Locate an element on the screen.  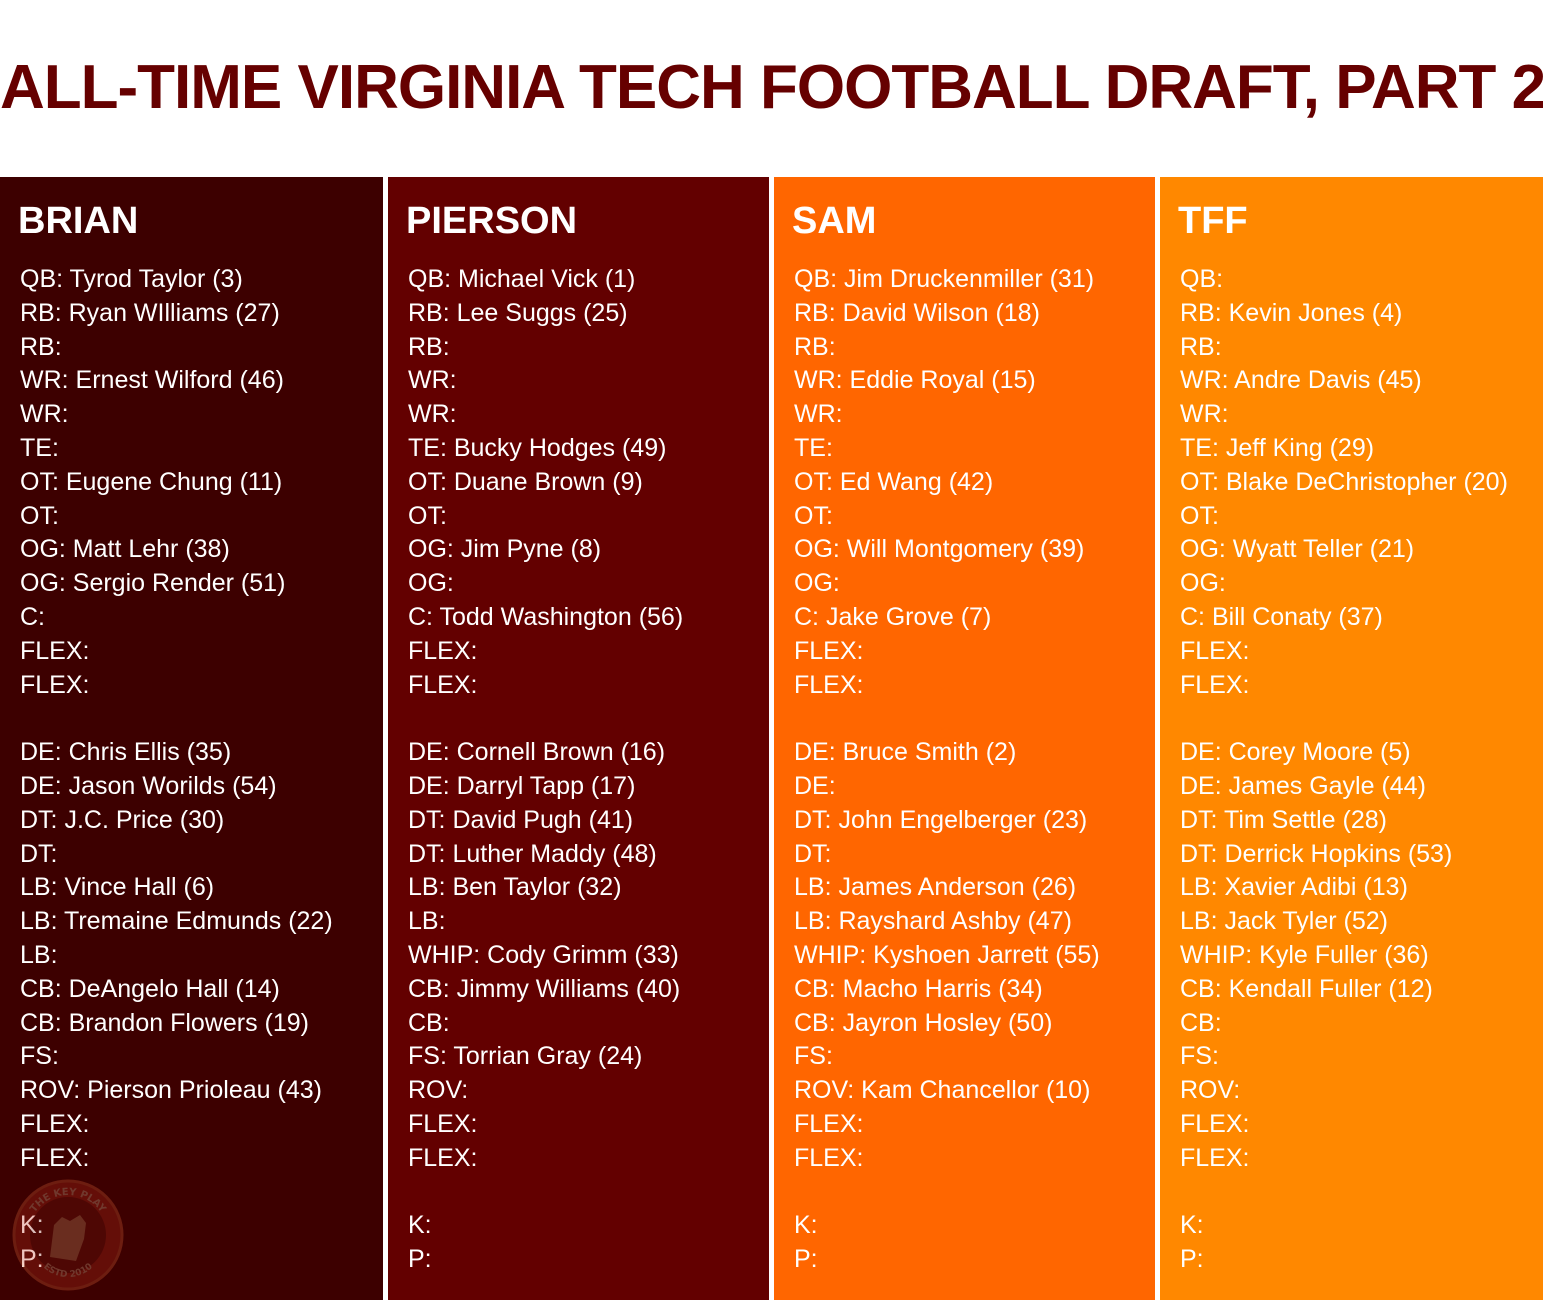
roster-slot: C: Bill Conaty (37) is located at coordinates (1359, 618).